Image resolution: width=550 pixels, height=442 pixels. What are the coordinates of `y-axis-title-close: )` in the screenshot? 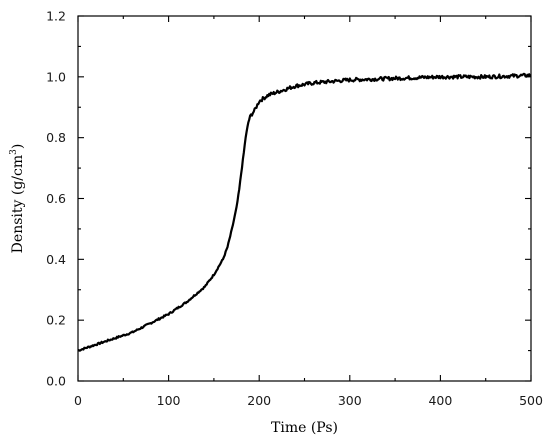 It's located at (18, 146).